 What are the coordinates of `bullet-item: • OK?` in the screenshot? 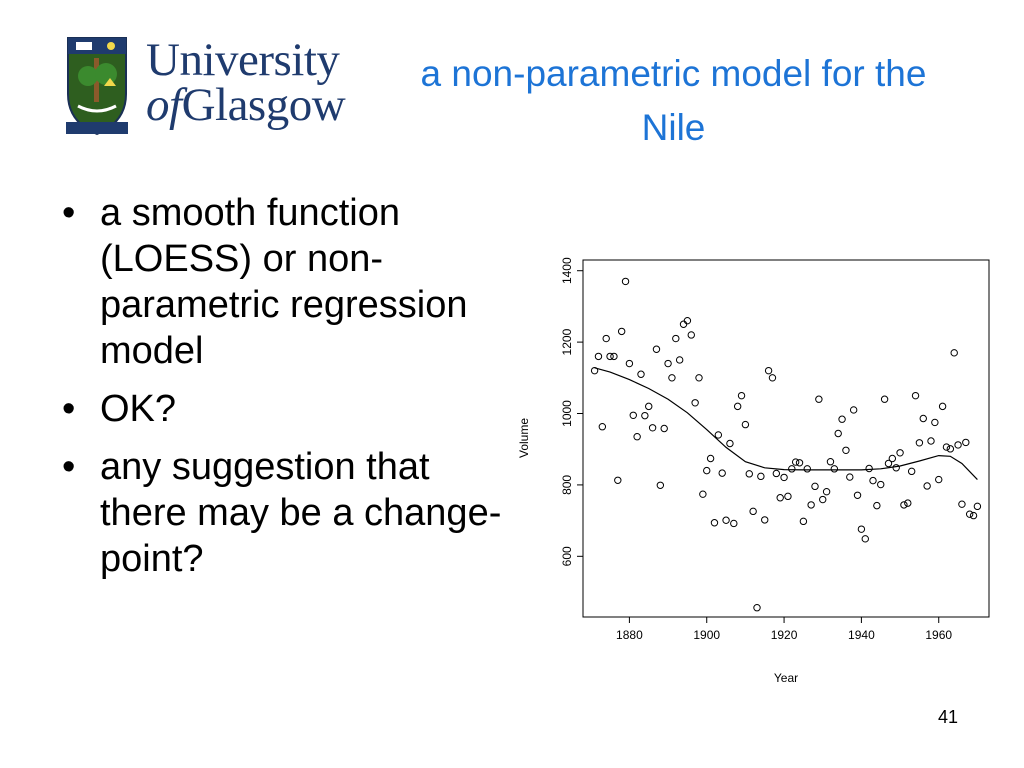 It's located at (119, 409).